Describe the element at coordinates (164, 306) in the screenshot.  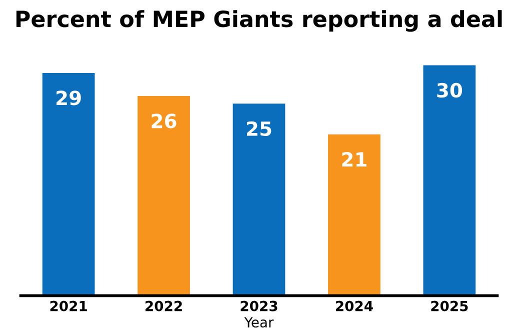
I see `x-tick-label: 2022` at that location.